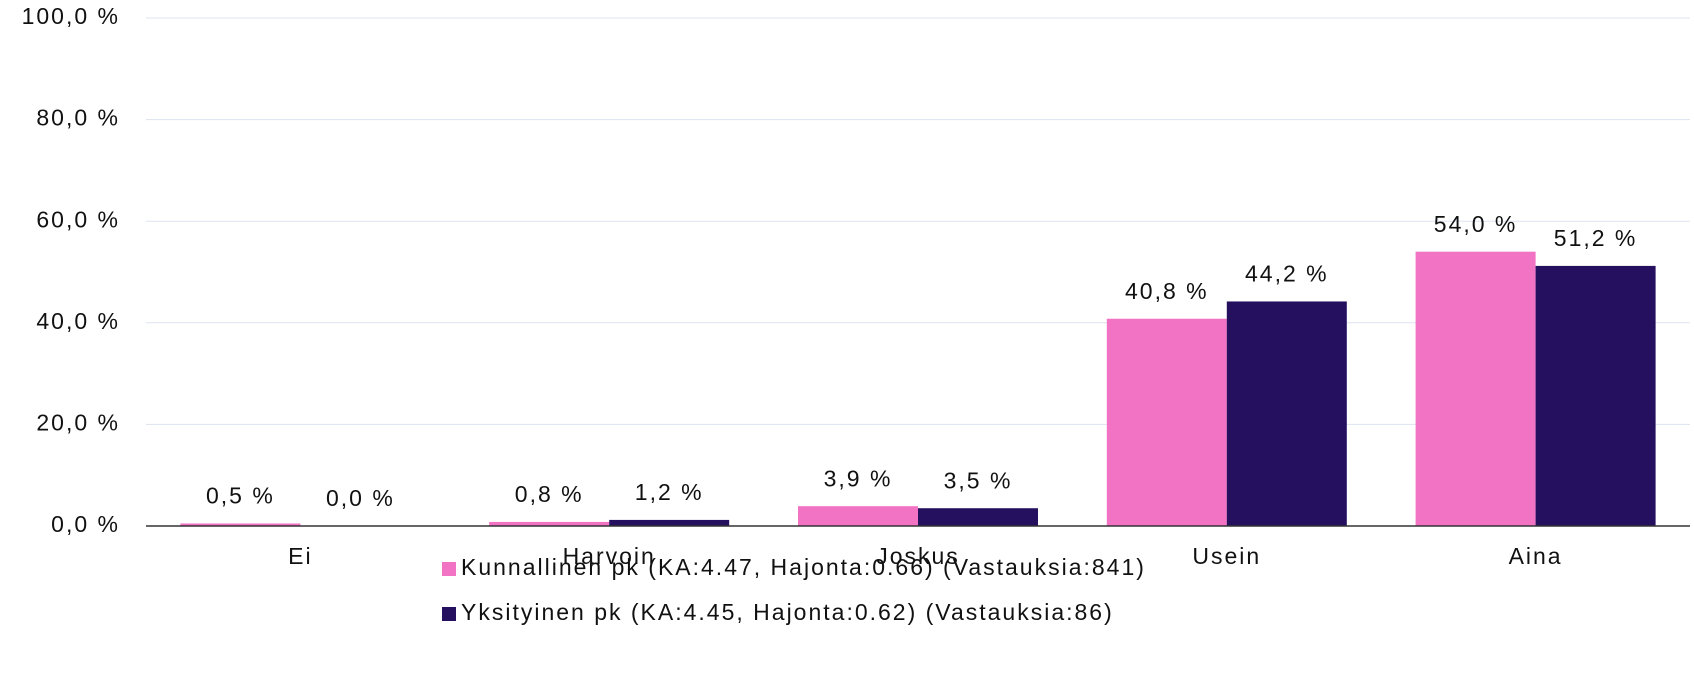 This screenshot has height=674, width=1694. I want to click on data-label: 3,9 %, so click(858, 478).